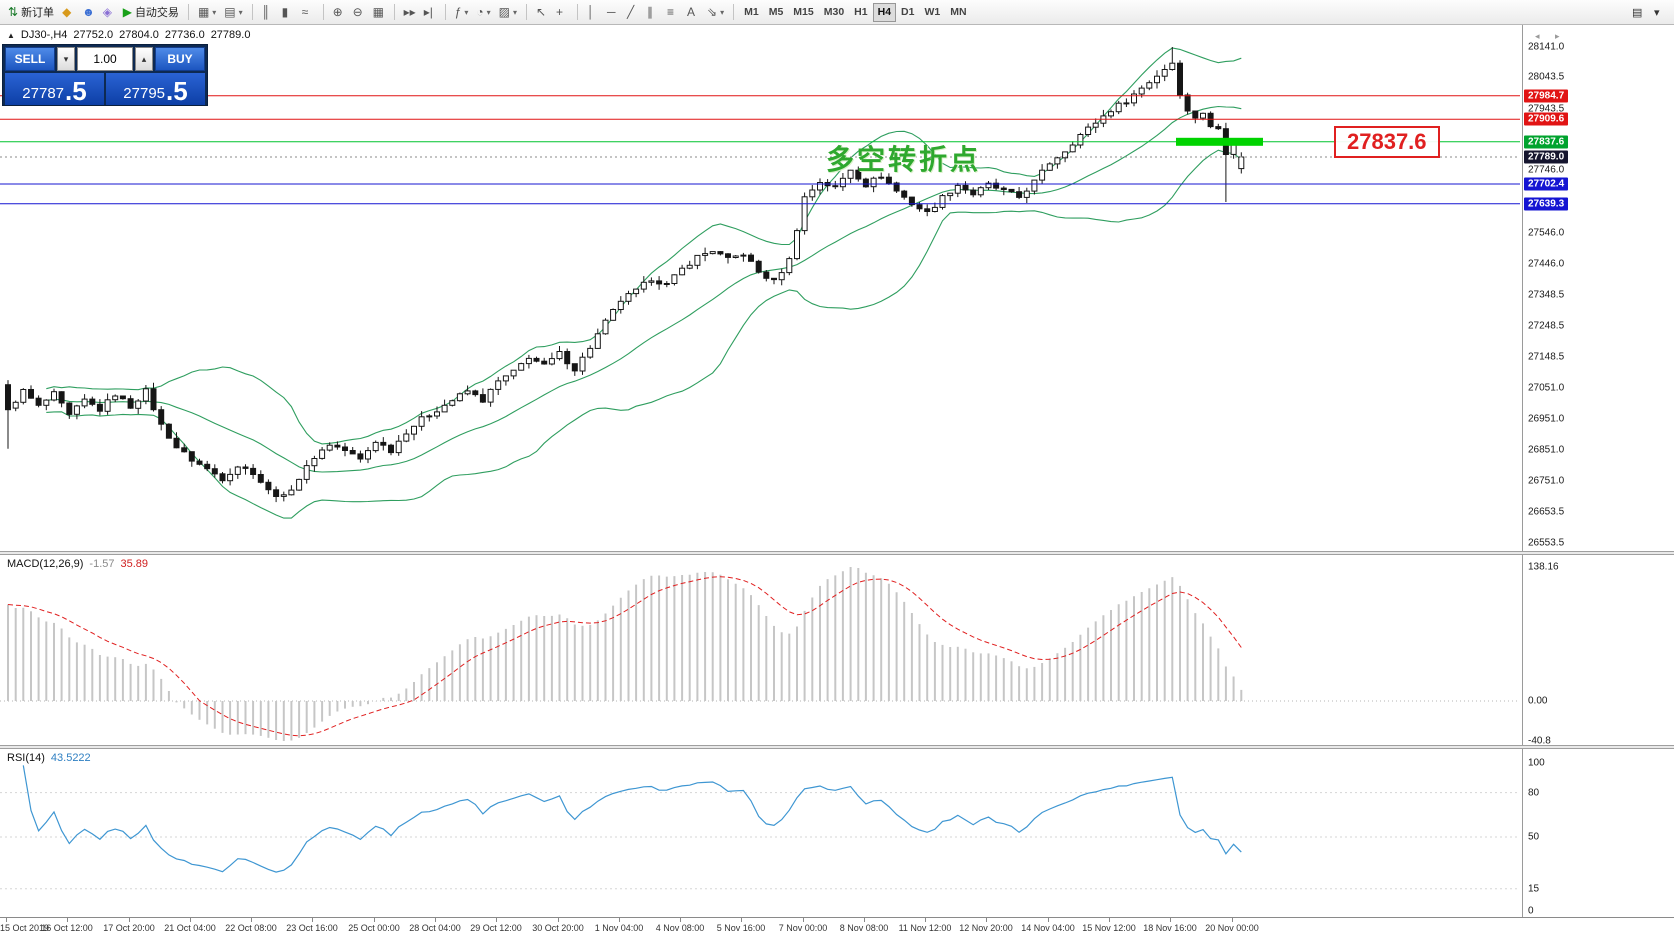 The image size is (1674, 949). I want to click on chart-shift-button: ▸|, so click(430, 12).